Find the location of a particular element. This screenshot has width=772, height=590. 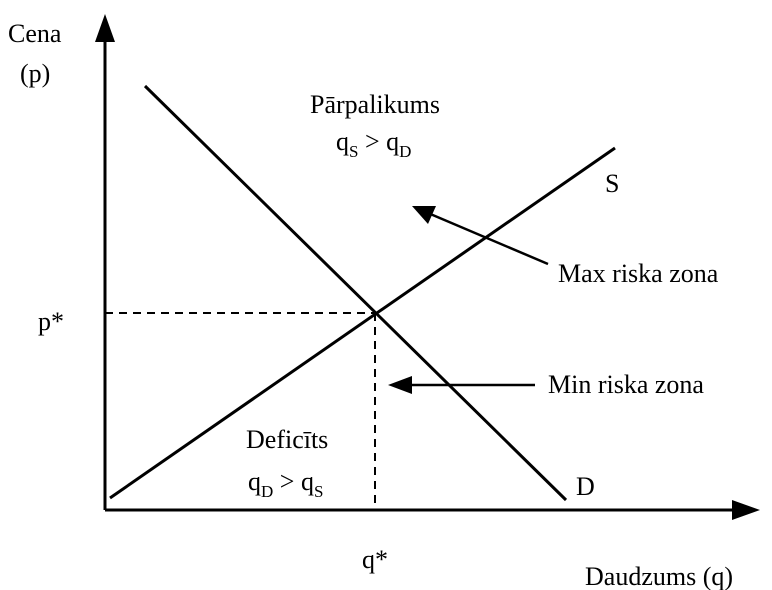

supply-label: S is located at coordinates (612, 183).